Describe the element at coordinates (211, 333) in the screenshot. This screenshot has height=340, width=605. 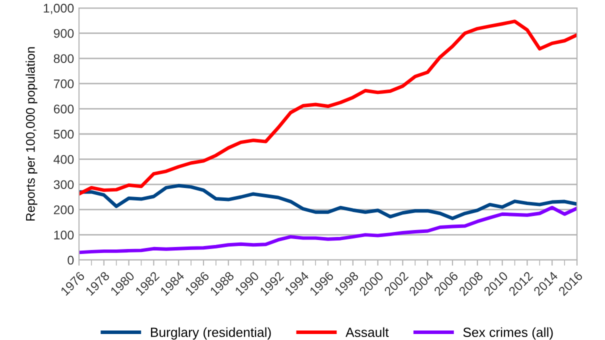
I see `legend-label: Burglary (residential)` at that location.